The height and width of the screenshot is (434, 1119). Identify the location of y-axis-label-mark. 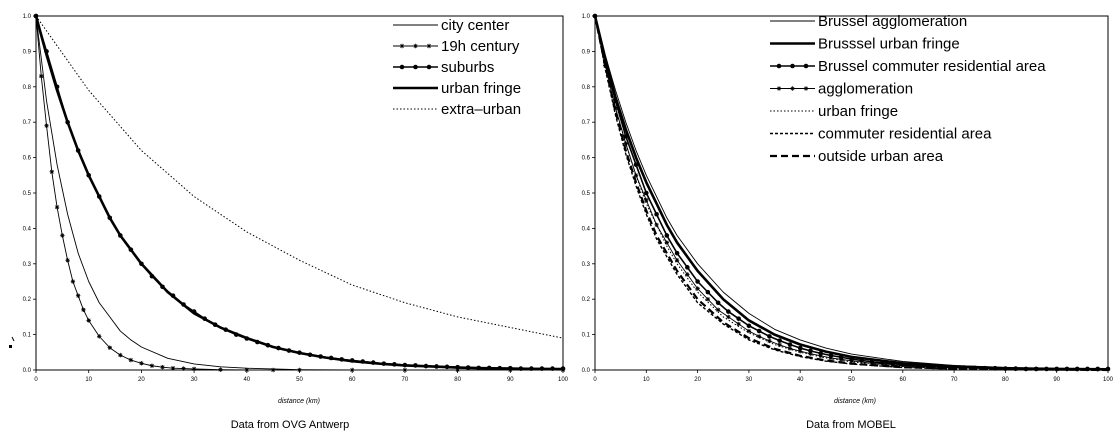
(12, 342).